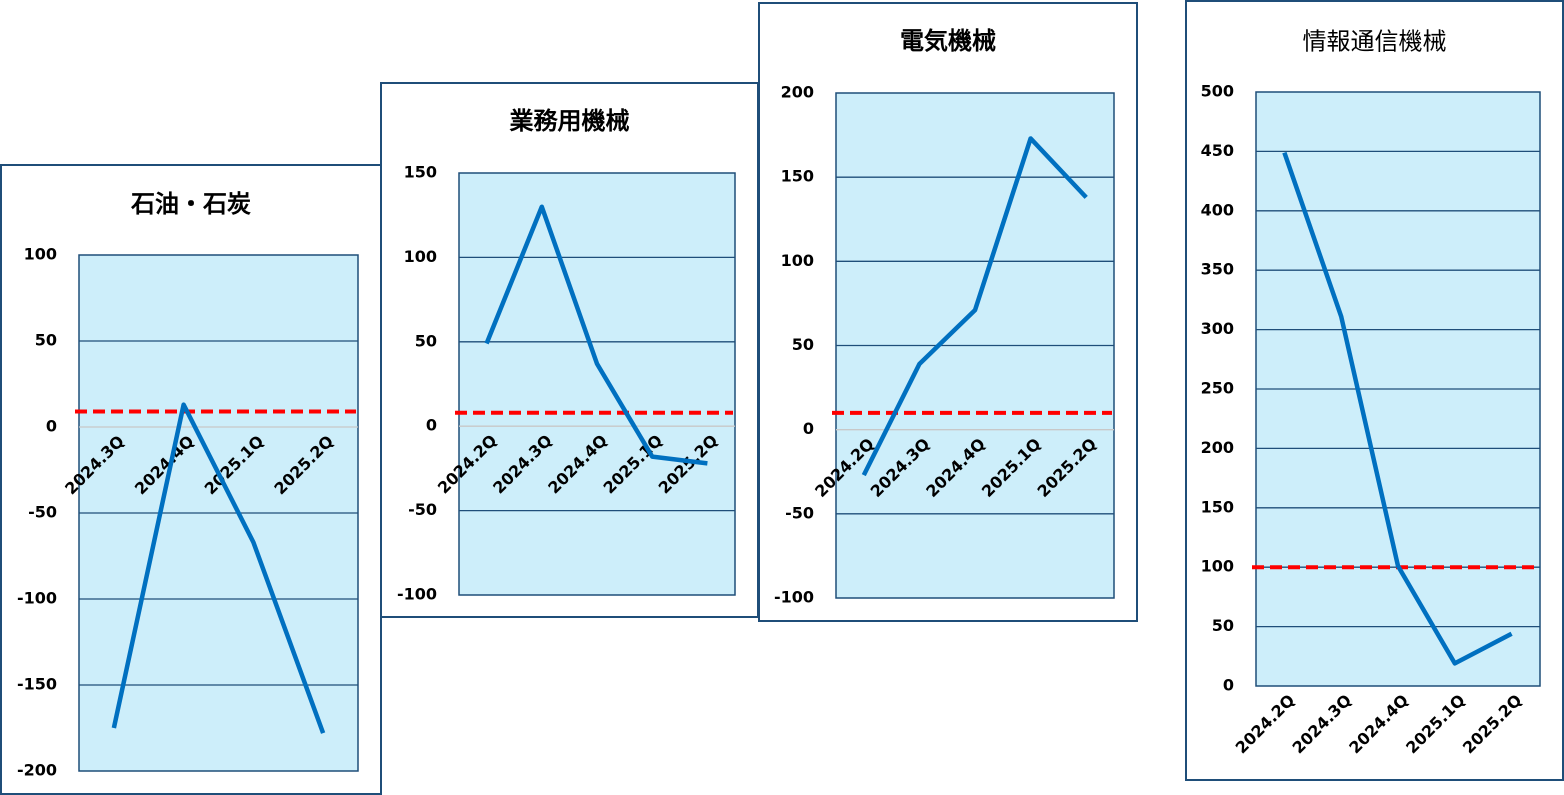 The height and width of the screenshot is (795, 1564). What do you see at coordinates (570, 121) in the screenshot?
I see `chart-title: 業務用機械` at bounding box center [570, 121].